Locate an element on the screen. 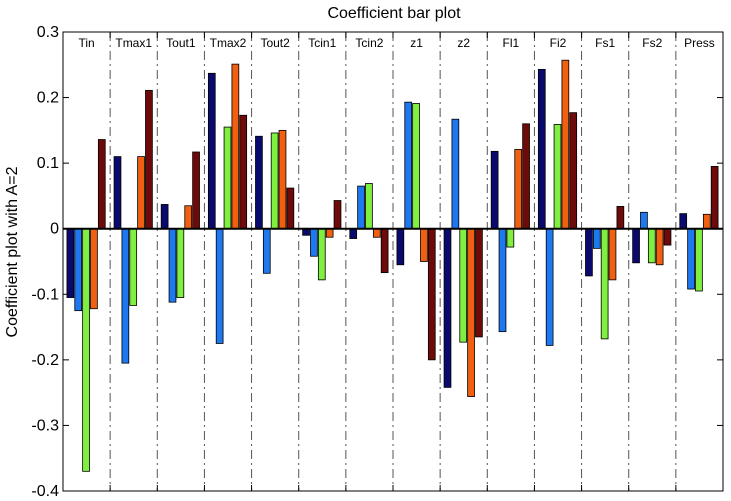 The image size is (731, 501). y-tick-label: 0.2 is located at coordinates (48, 98).